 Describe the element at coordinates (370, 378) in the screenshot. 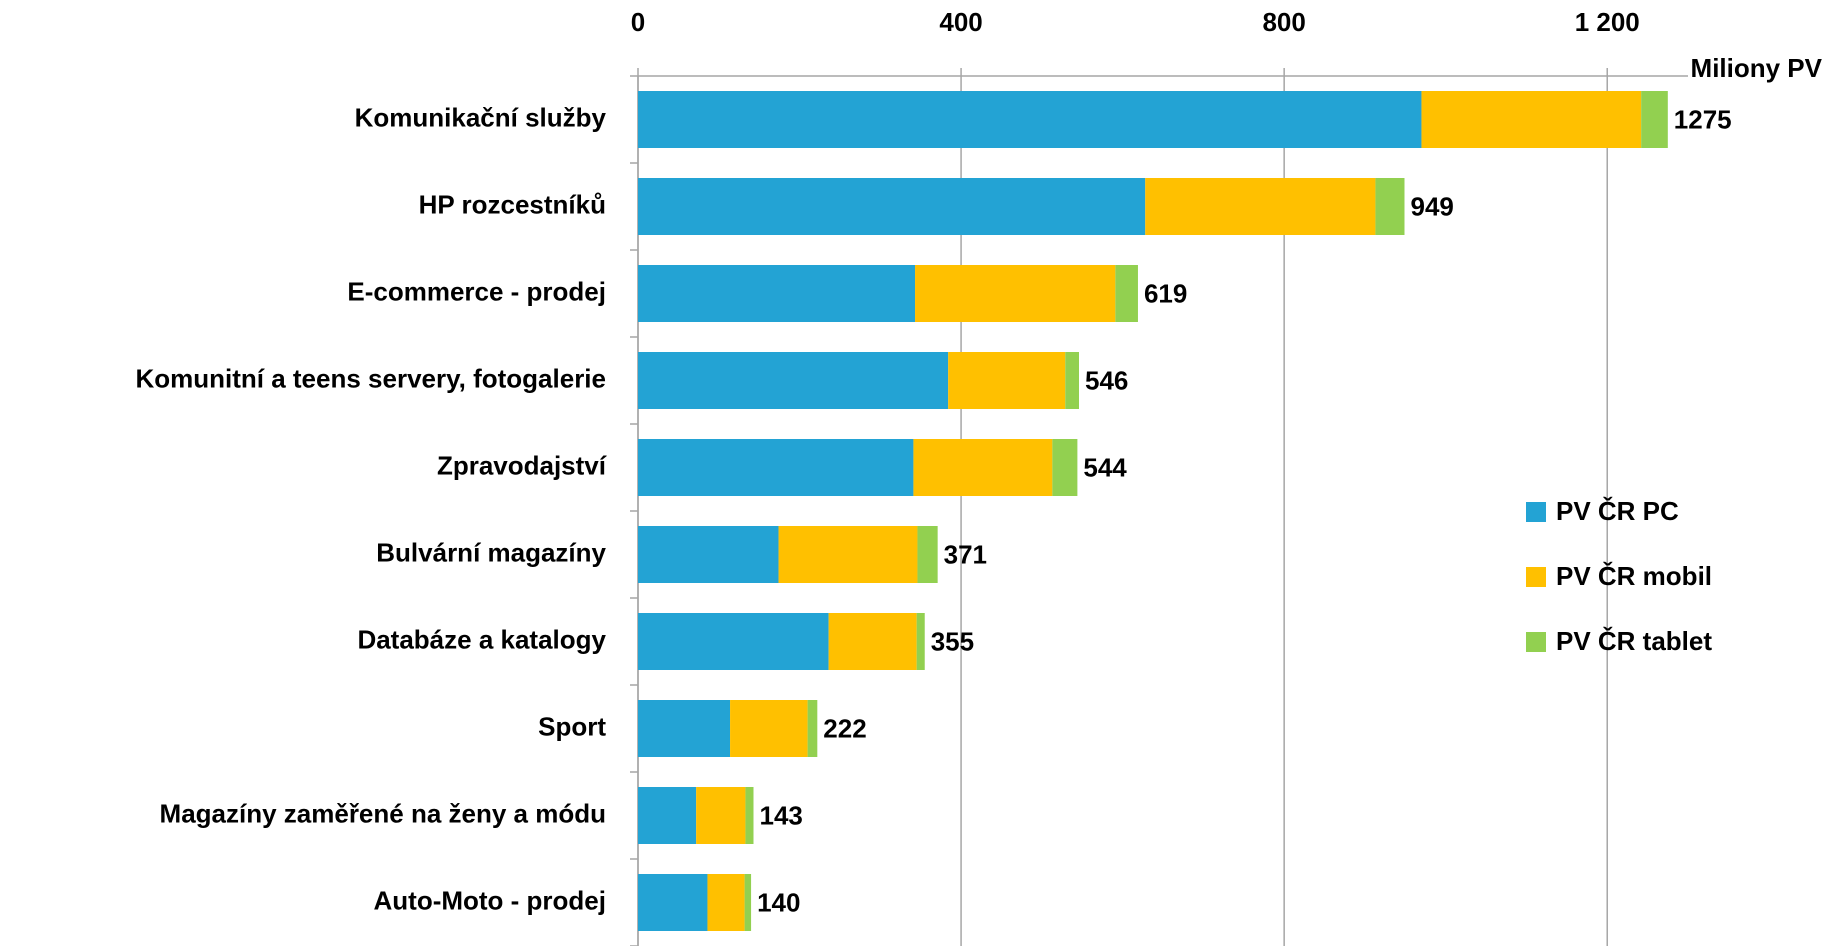

I see `y-tick-label: Komunitní a teens servery, fotogalerie` at that location.